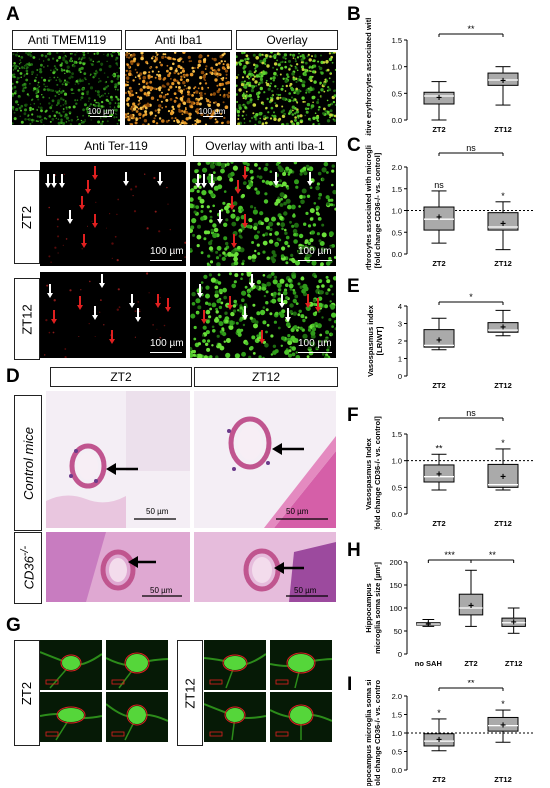 This screenshot has height=788, width=550. I want to click on y-tick-label: 1, so click(400, 359).